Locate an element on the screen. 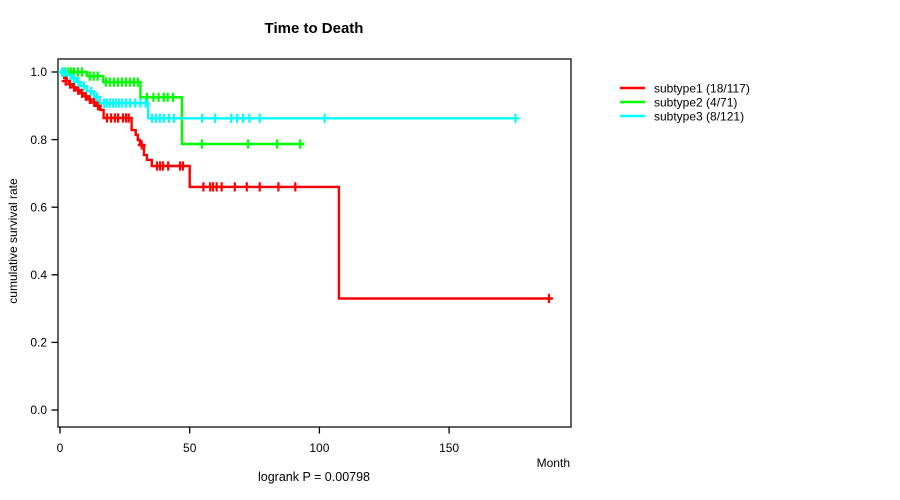  y-tick-label: 0.8 is located at coordinates (38, 140).